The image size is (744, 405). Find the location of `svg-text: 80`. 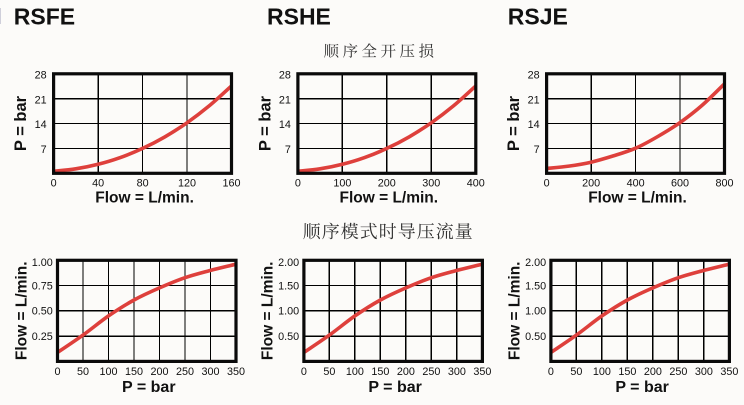

svg-text: 80 is located at coordinates (143, 184).